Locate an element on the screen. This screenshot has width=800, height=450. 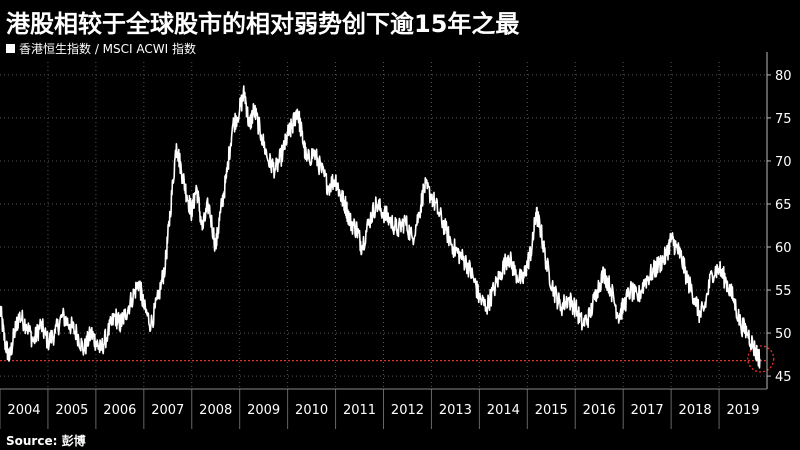
x-tick-label: 2011 is located at coordinates (359, 410).